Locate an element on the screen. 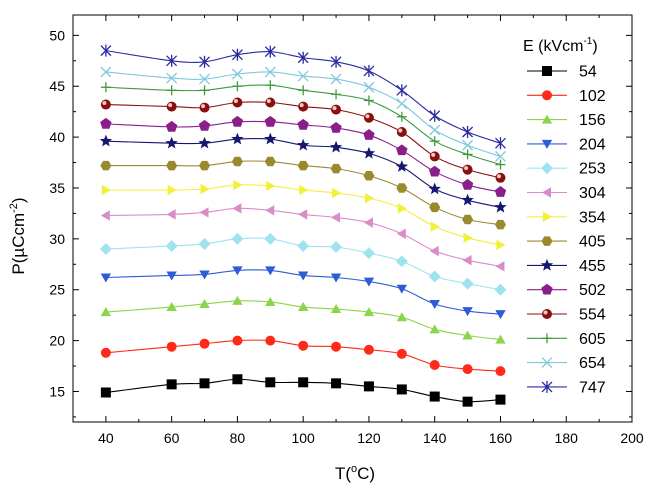  x-tick-label: 160 is located at coordinates (501, 438).